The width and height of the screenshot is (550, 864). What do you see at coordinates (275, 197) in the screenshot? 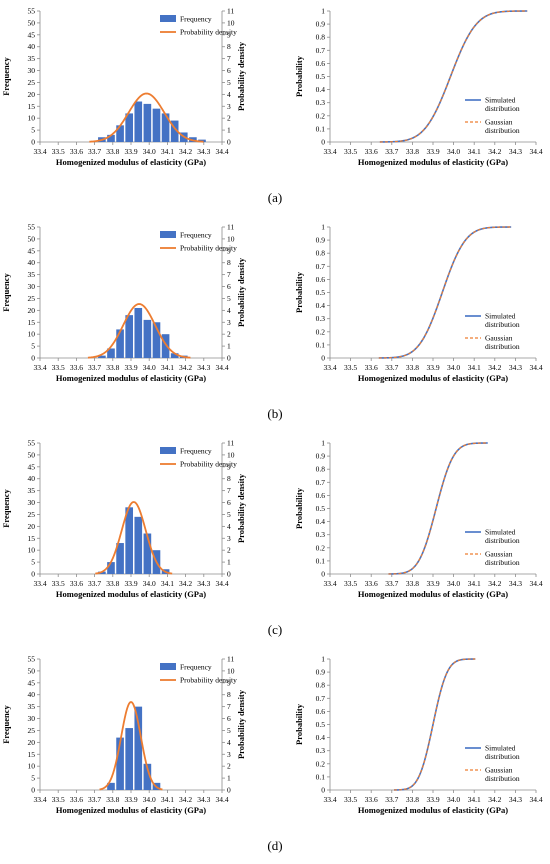
I see `panel-label-a: (a)` at bounding box center [275, 197].